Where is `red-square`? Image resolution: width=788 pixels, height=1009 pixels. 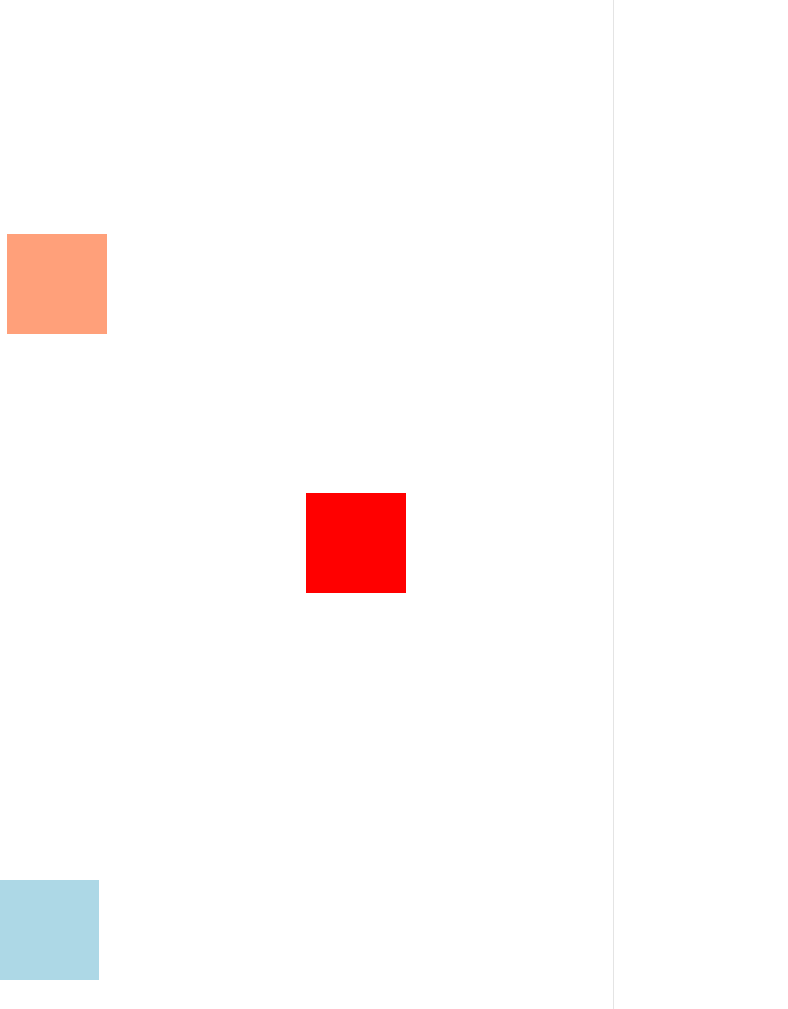
red-square is located at coordinates (356, 543).